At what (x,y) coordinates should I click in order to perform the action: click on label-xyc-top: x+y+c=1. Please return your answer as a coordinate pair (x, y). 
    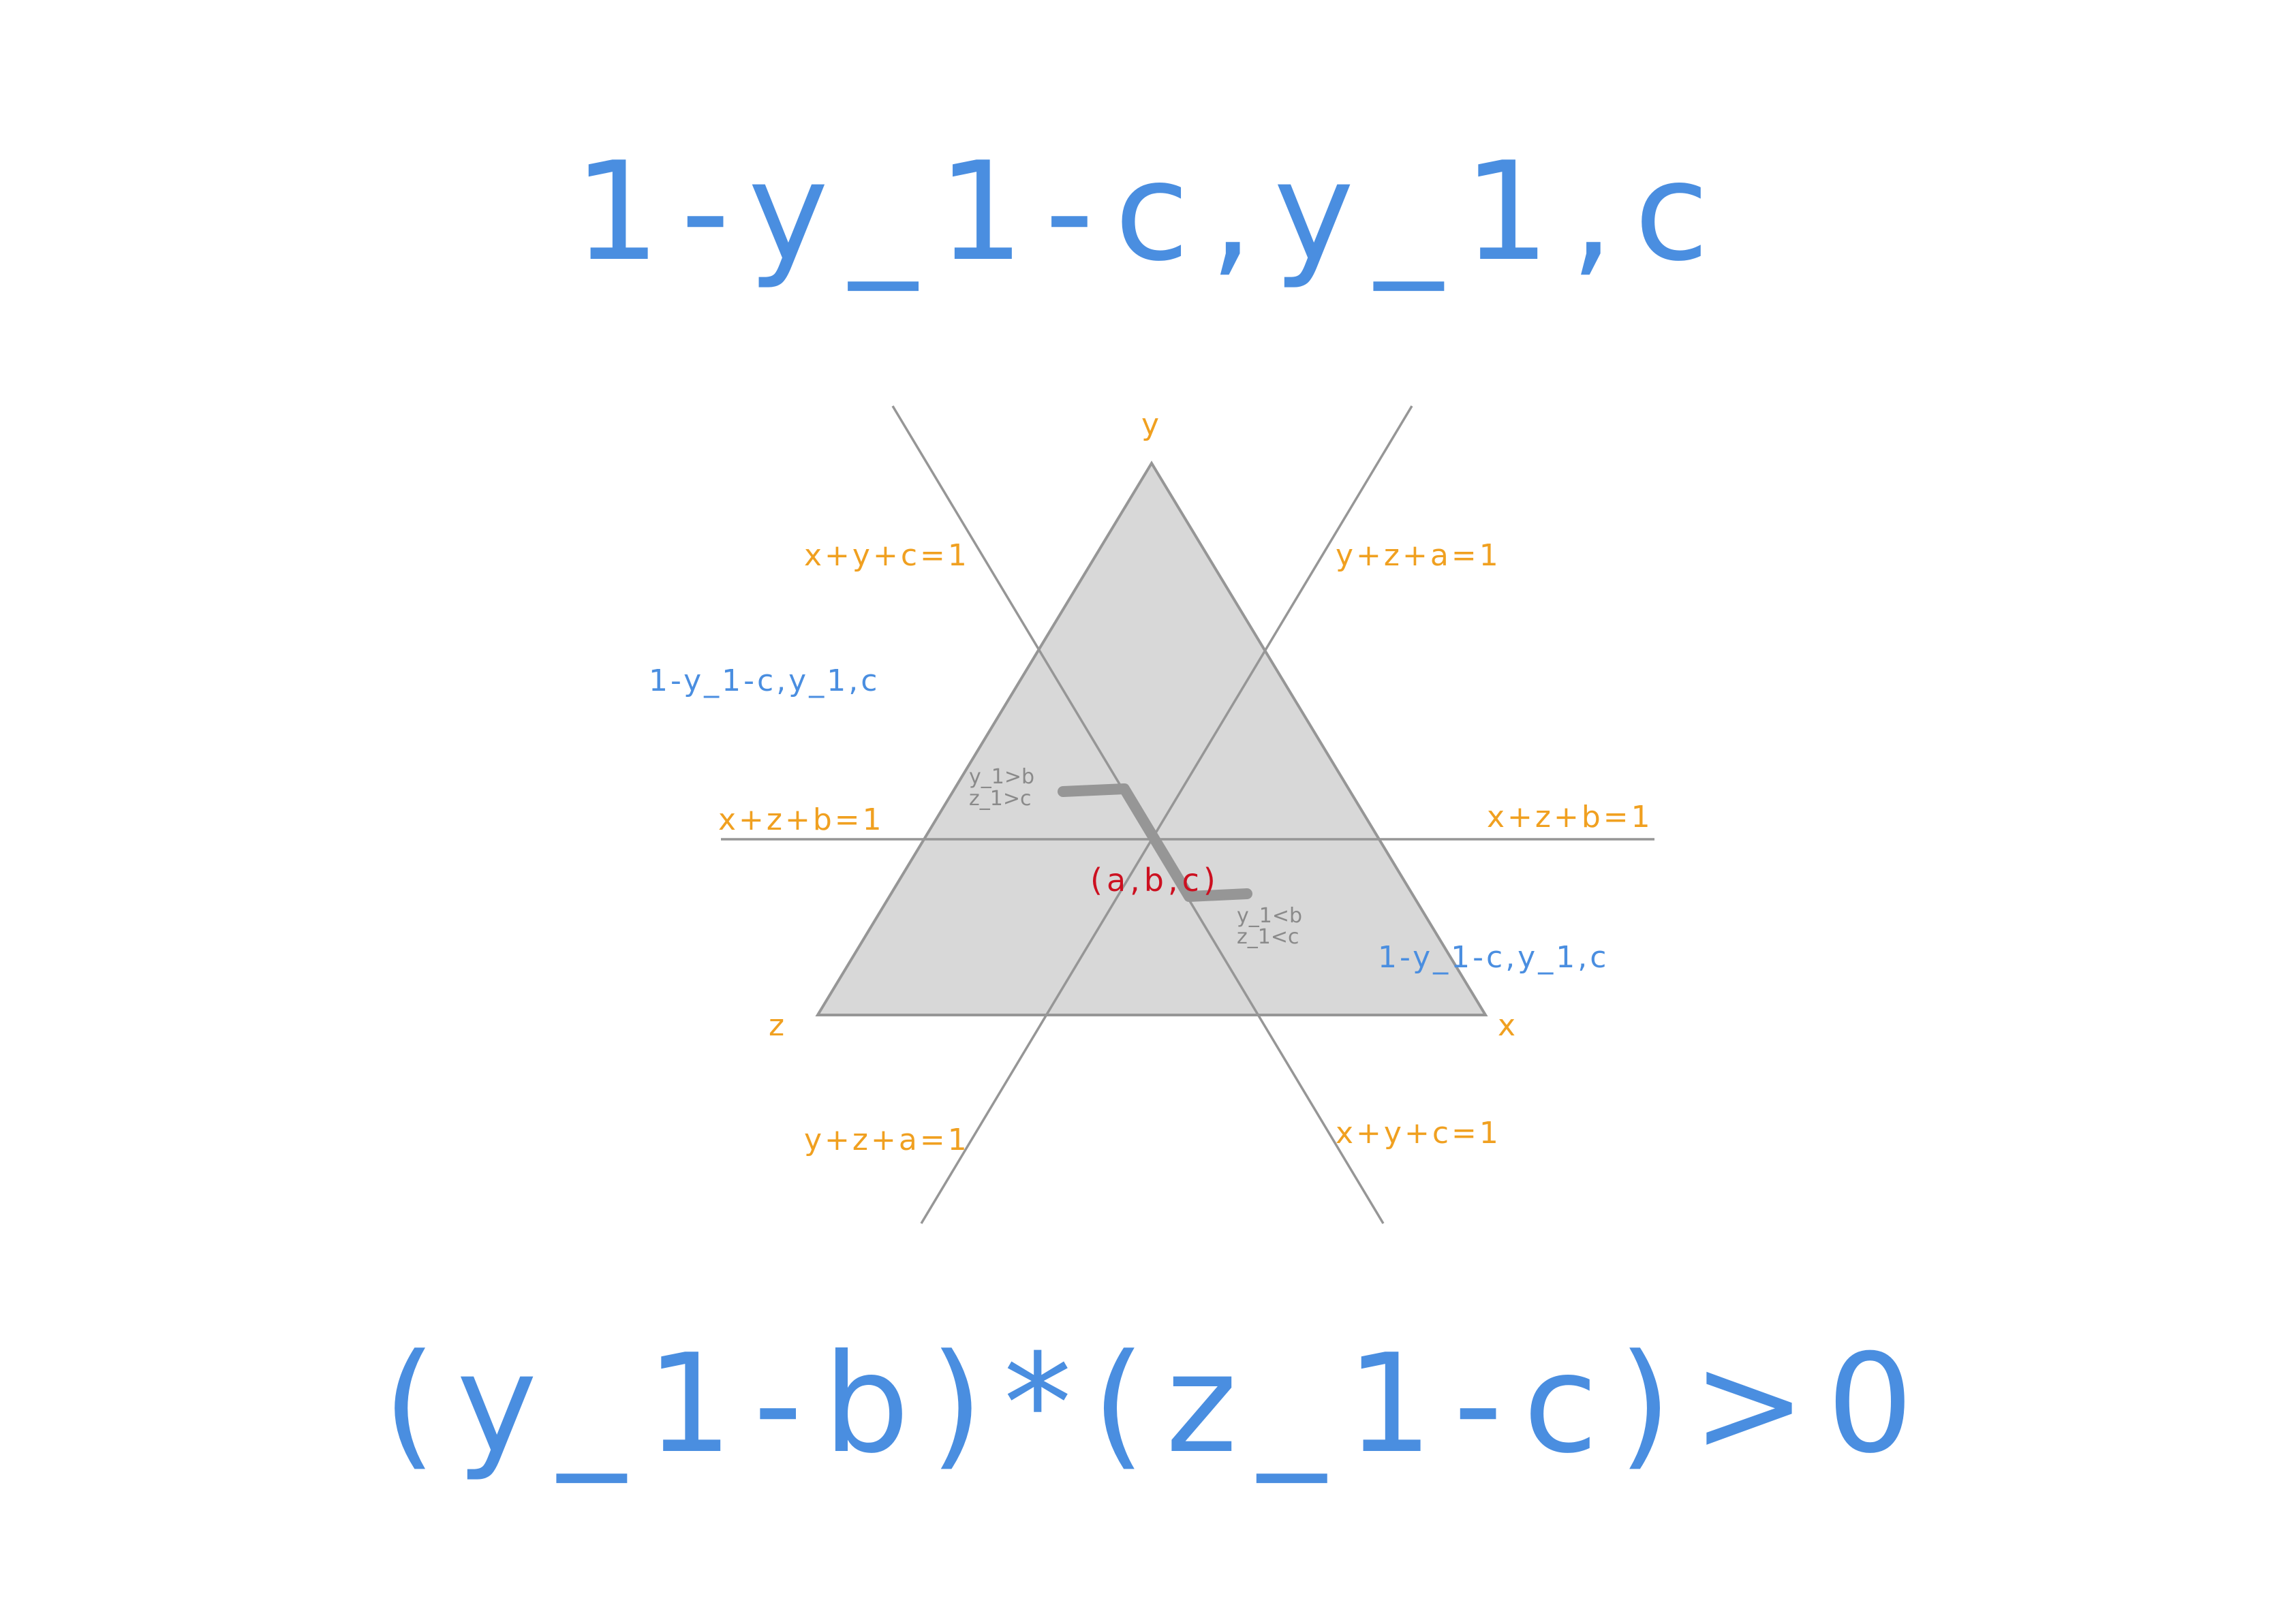
    Looking at the image, I should click on (887, 555).